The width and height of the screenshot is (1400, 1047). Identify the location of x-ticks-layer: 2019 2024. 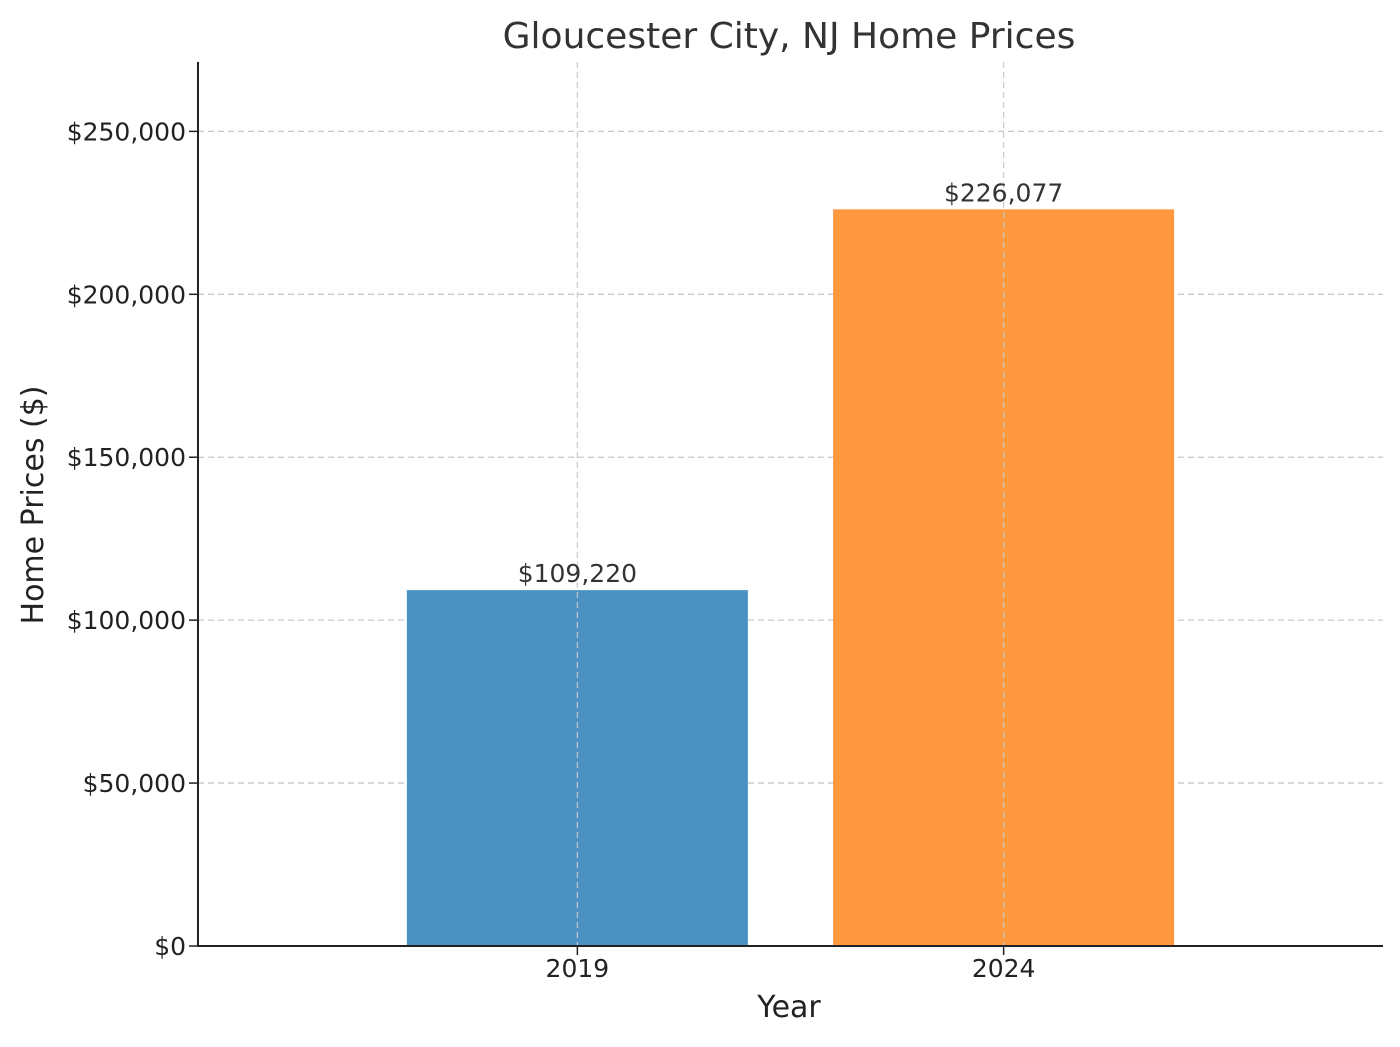
(791, 964).